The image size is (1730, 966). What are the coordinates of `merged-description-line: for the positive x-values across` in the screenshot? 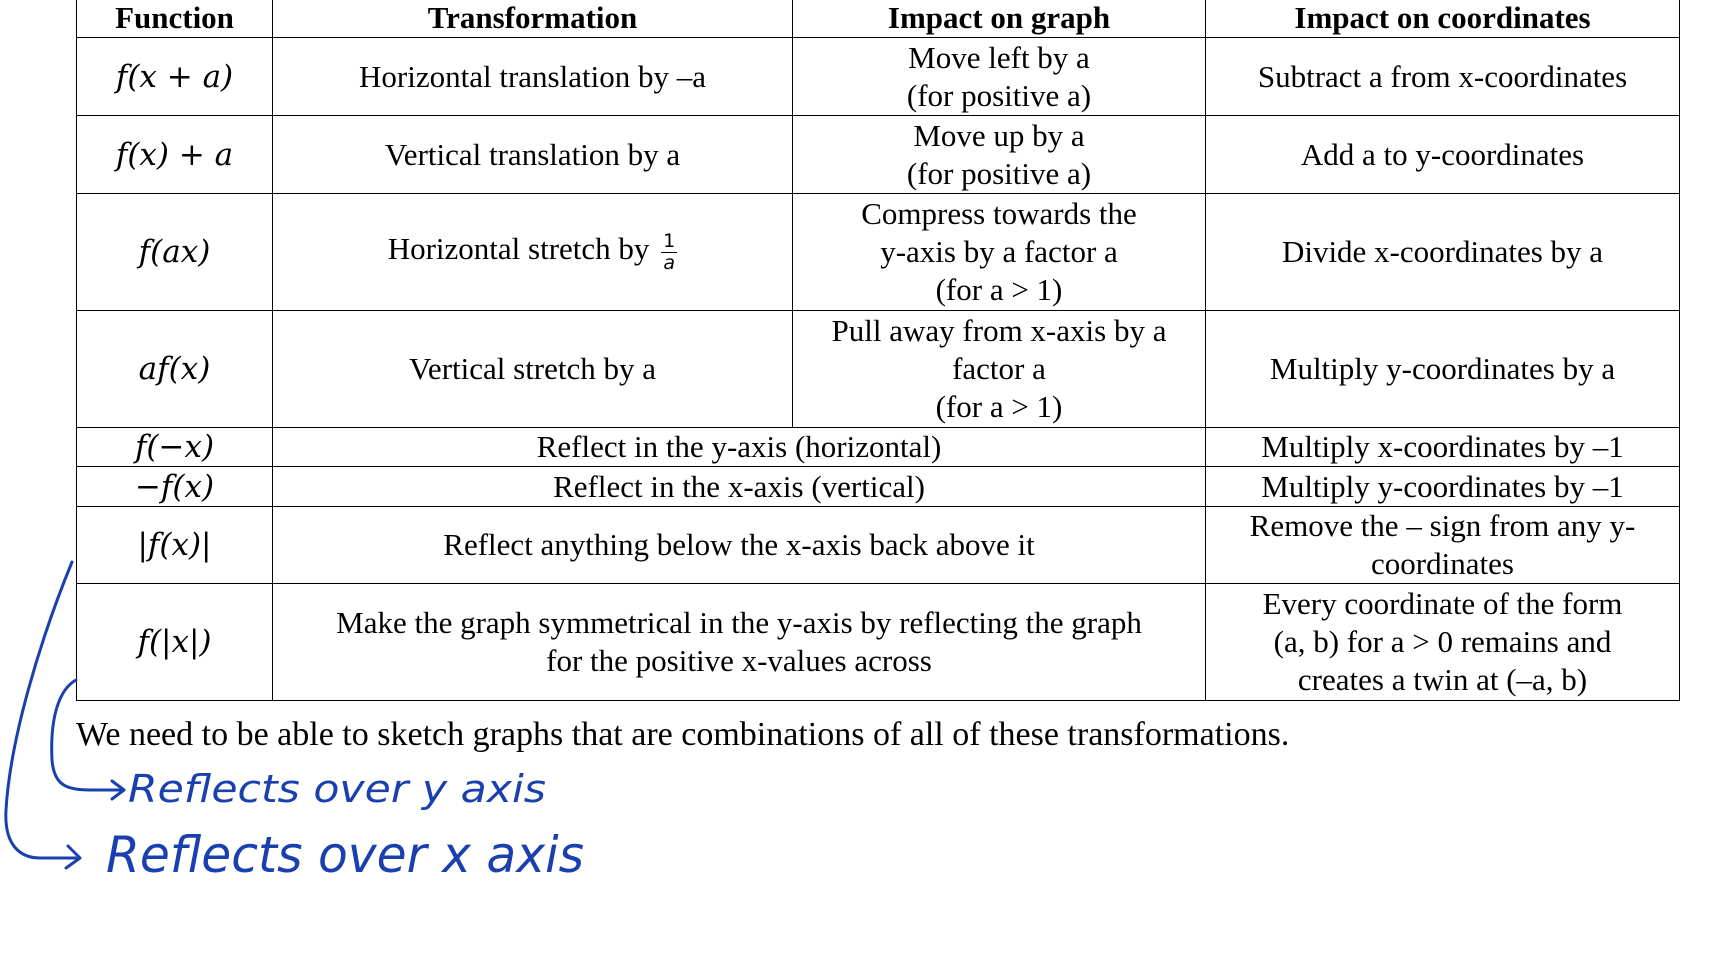 It's located at (739, 660).